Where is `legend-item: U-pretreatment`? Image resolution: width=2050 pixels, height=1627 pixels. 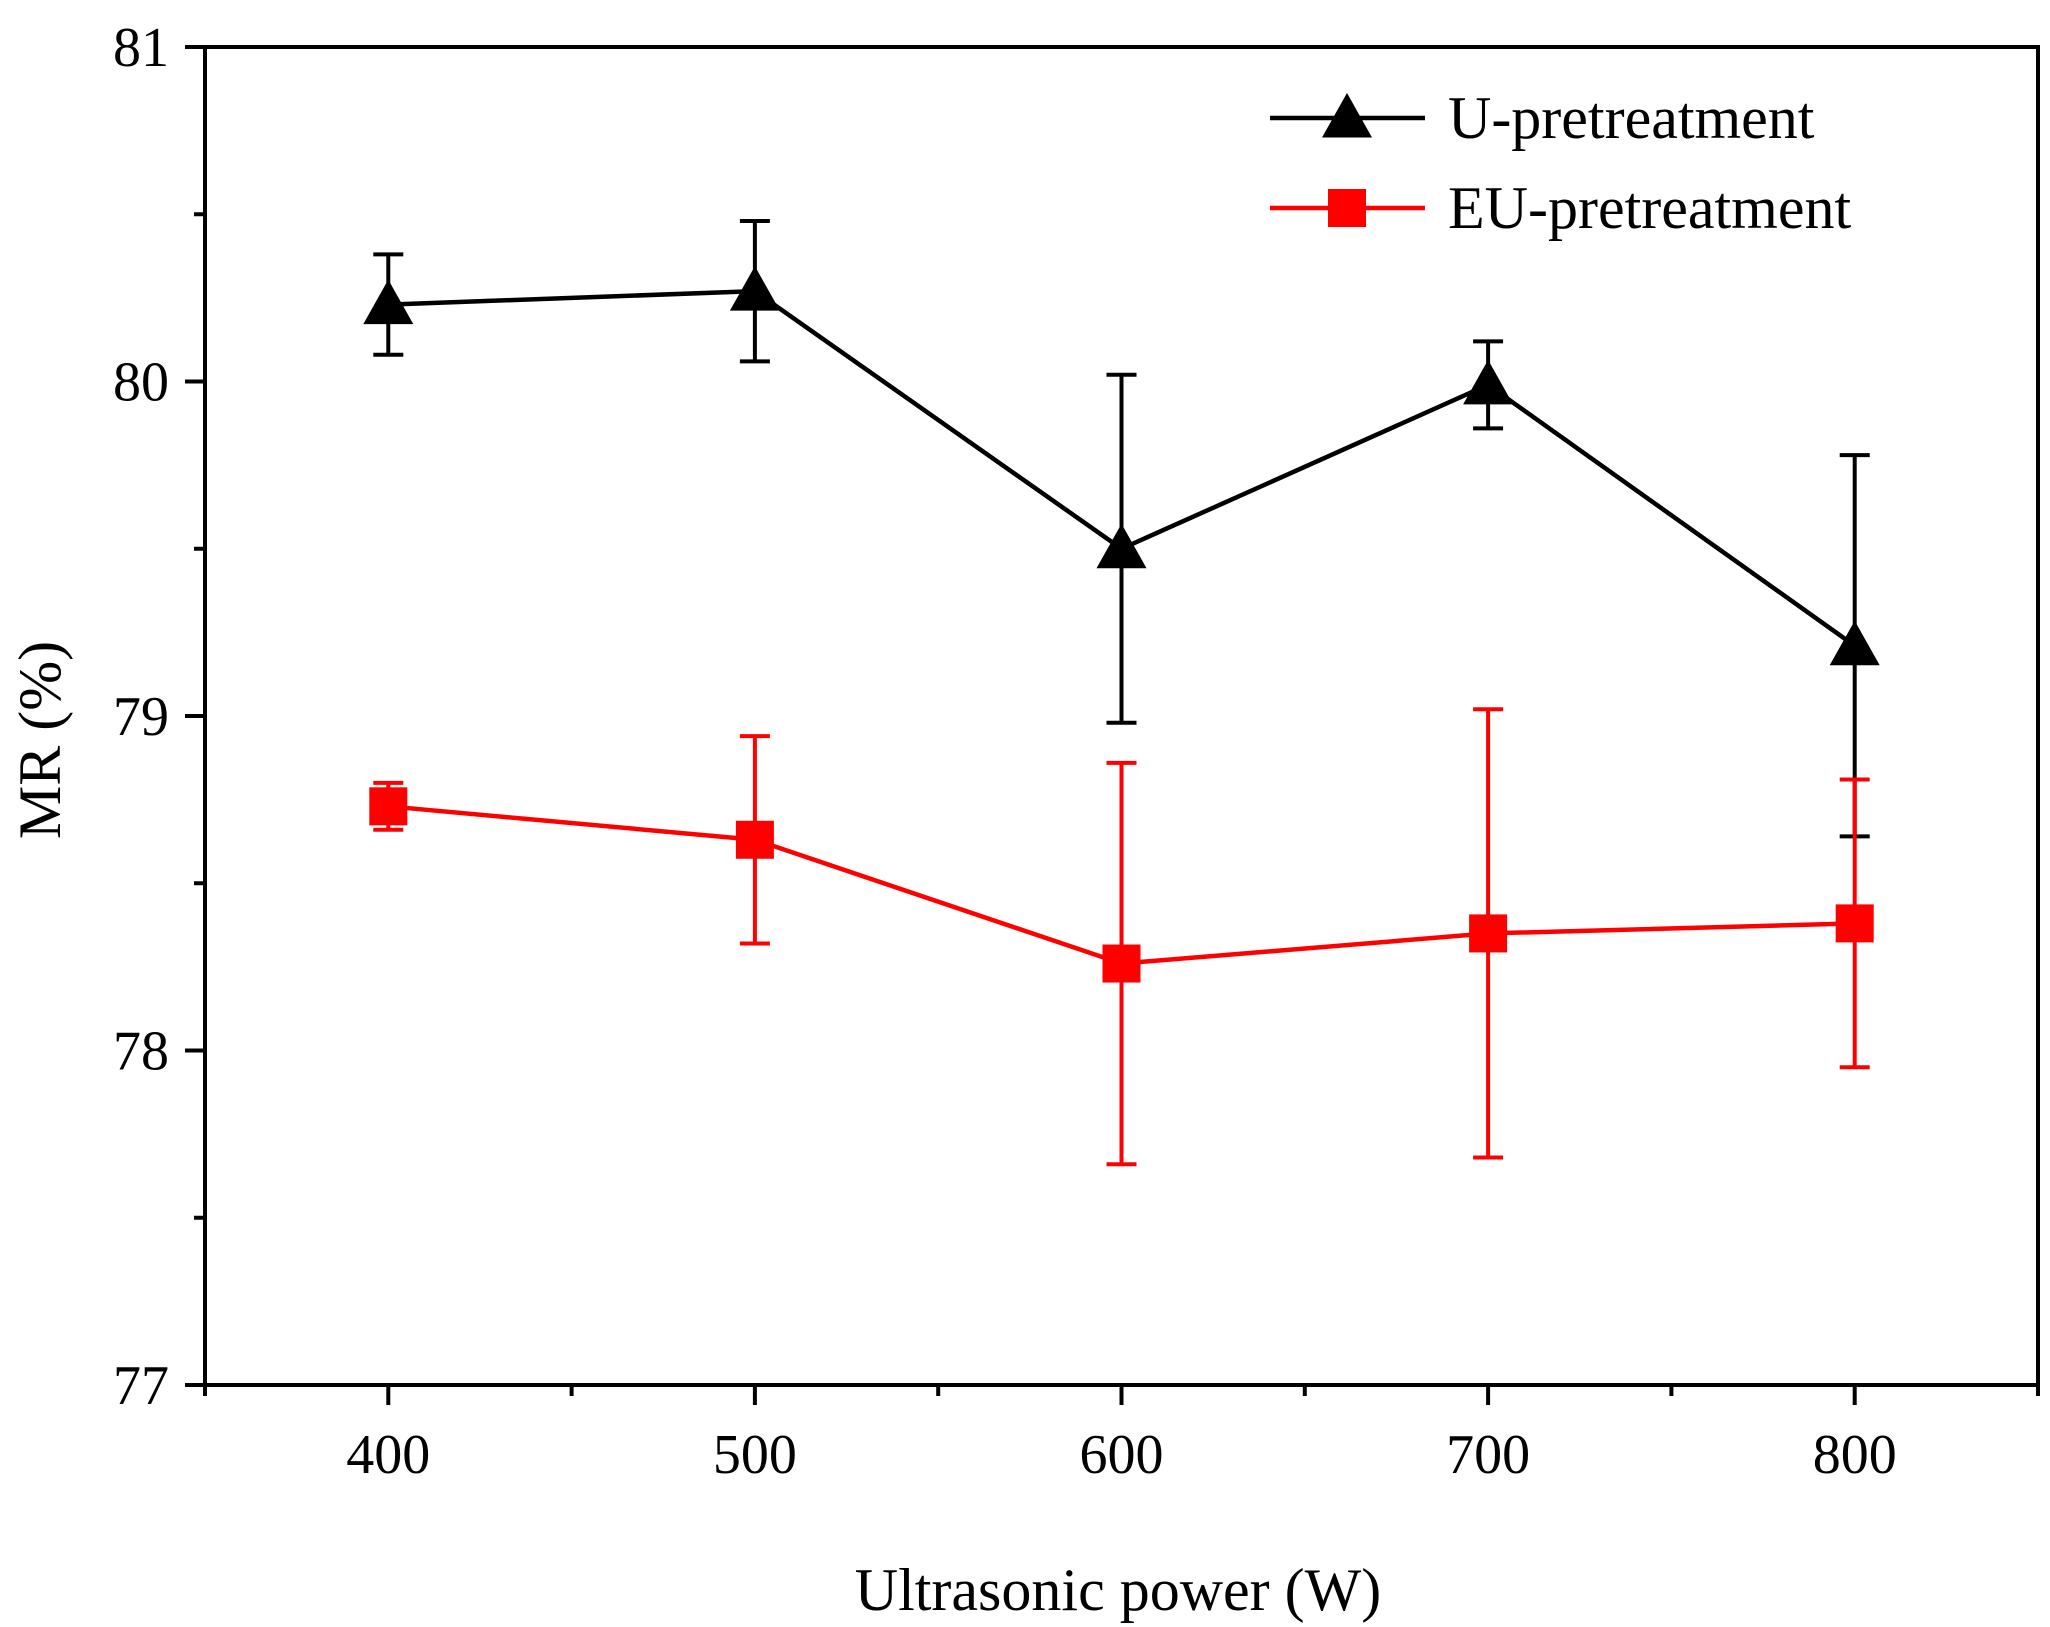 legend-item: U-pretreatment is located at coordinates (1542, 118).